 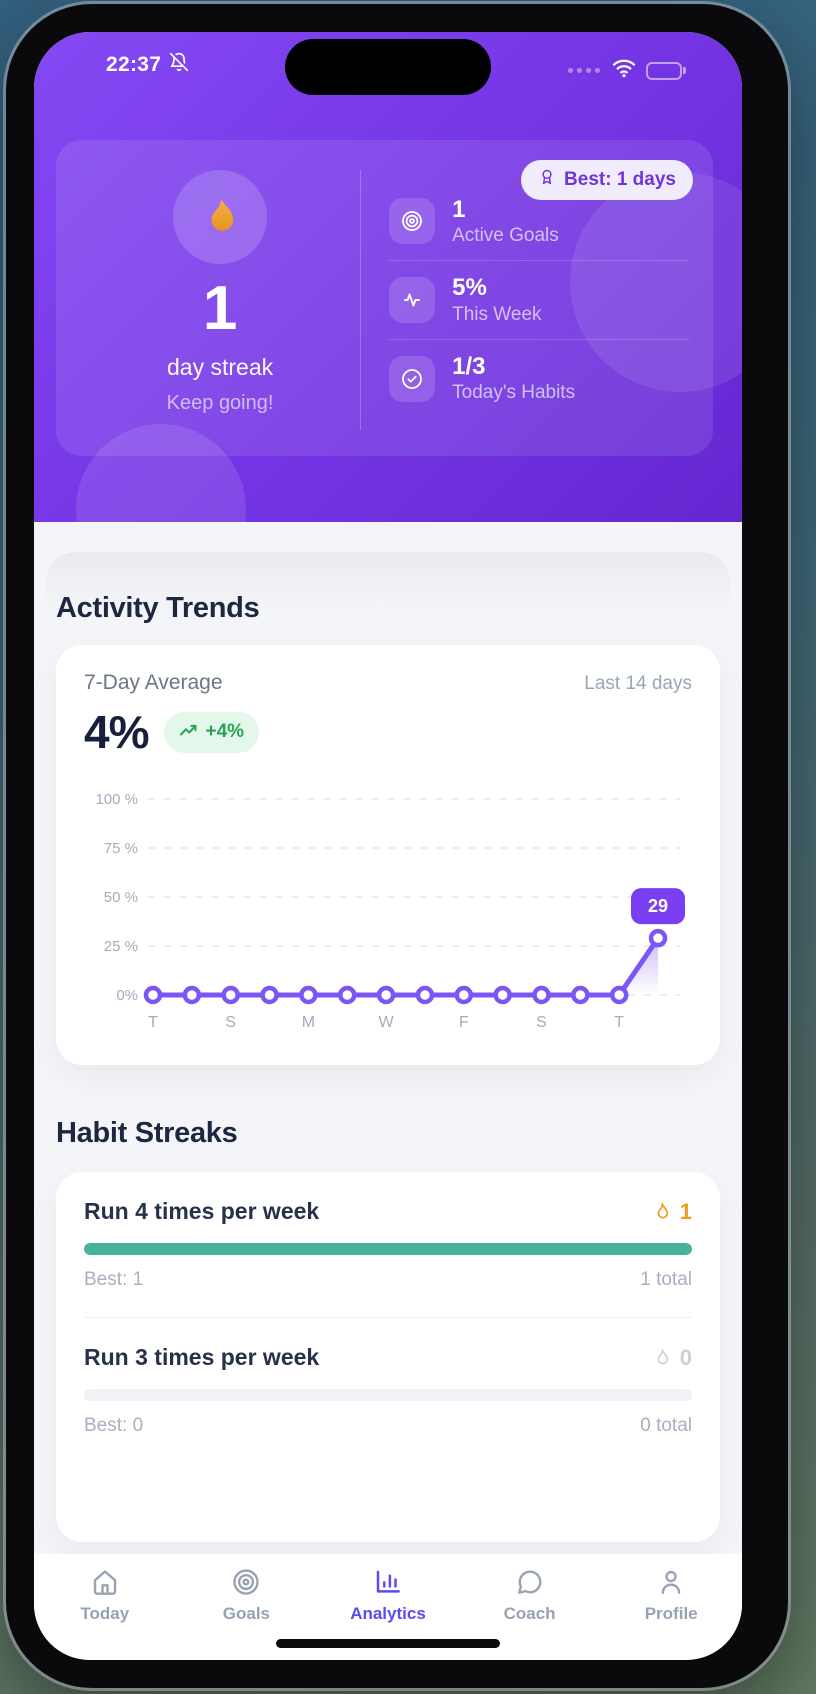 What do you see at coordinates (672, 1212) in the screenshot?
I see `habit-streak-count: 1` at bounding box center [672, 1212].